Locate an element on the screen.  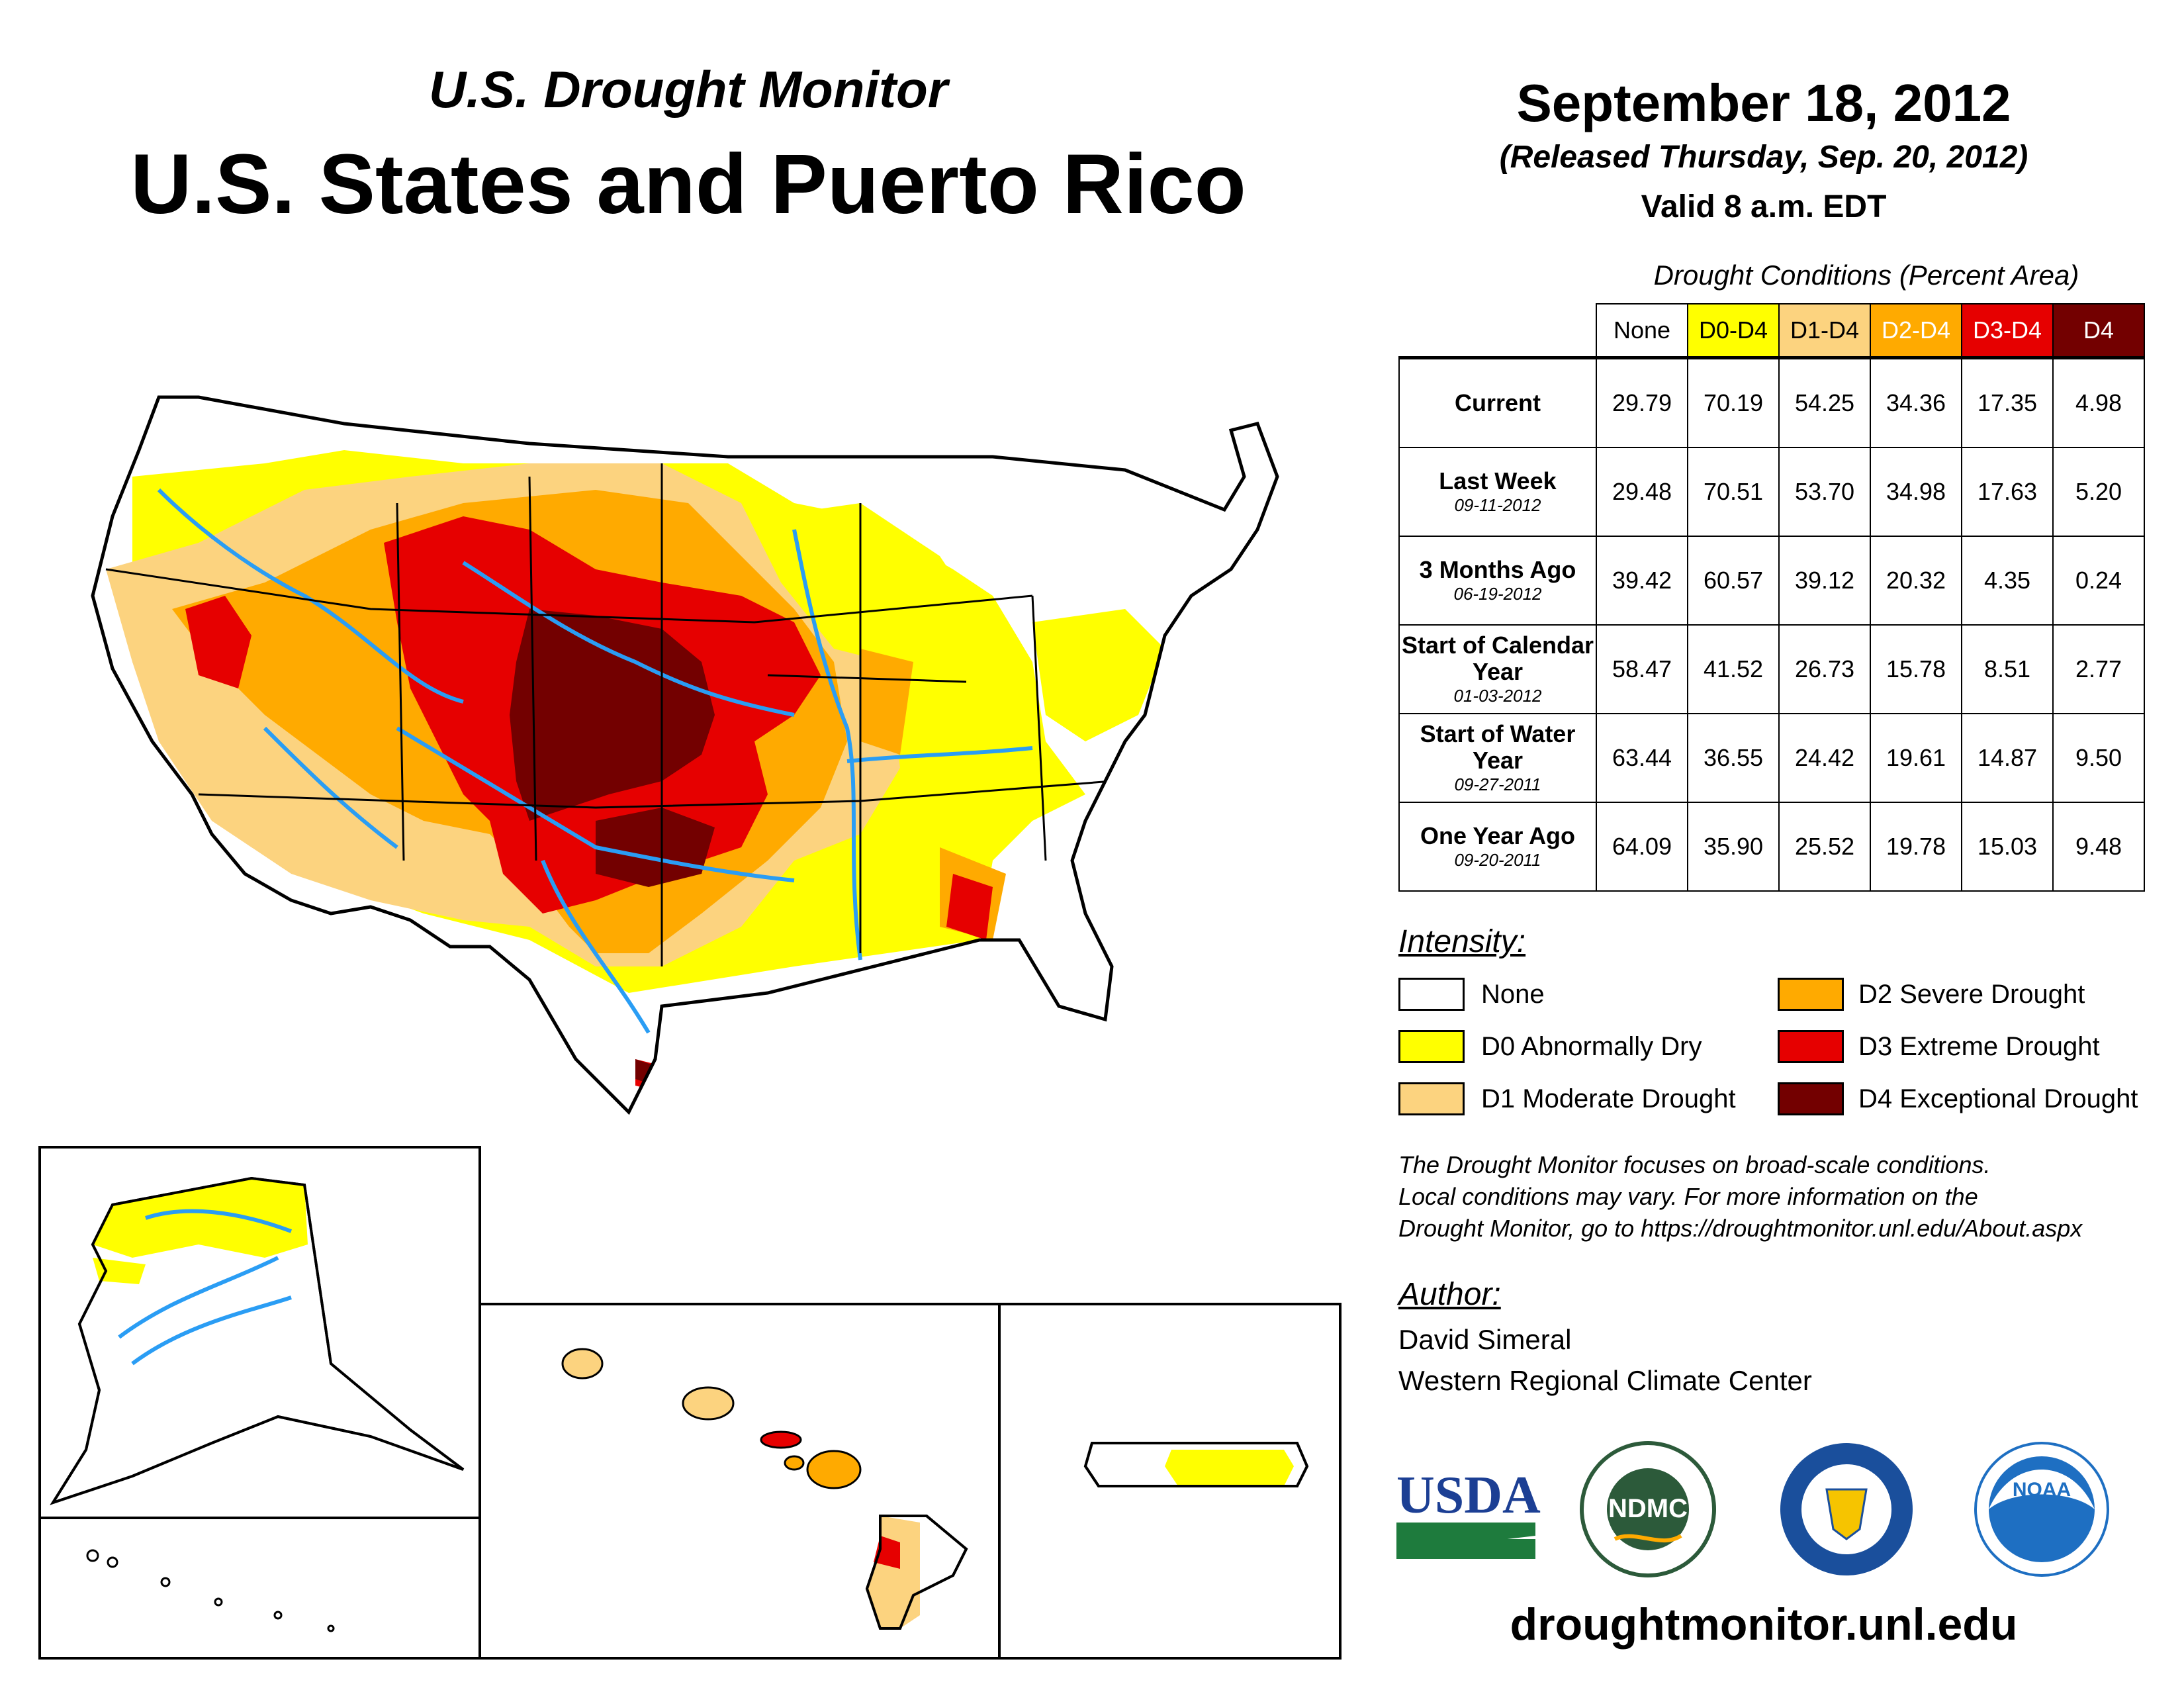
table-cell: 53.70 is located at coordinates (1824, 492).